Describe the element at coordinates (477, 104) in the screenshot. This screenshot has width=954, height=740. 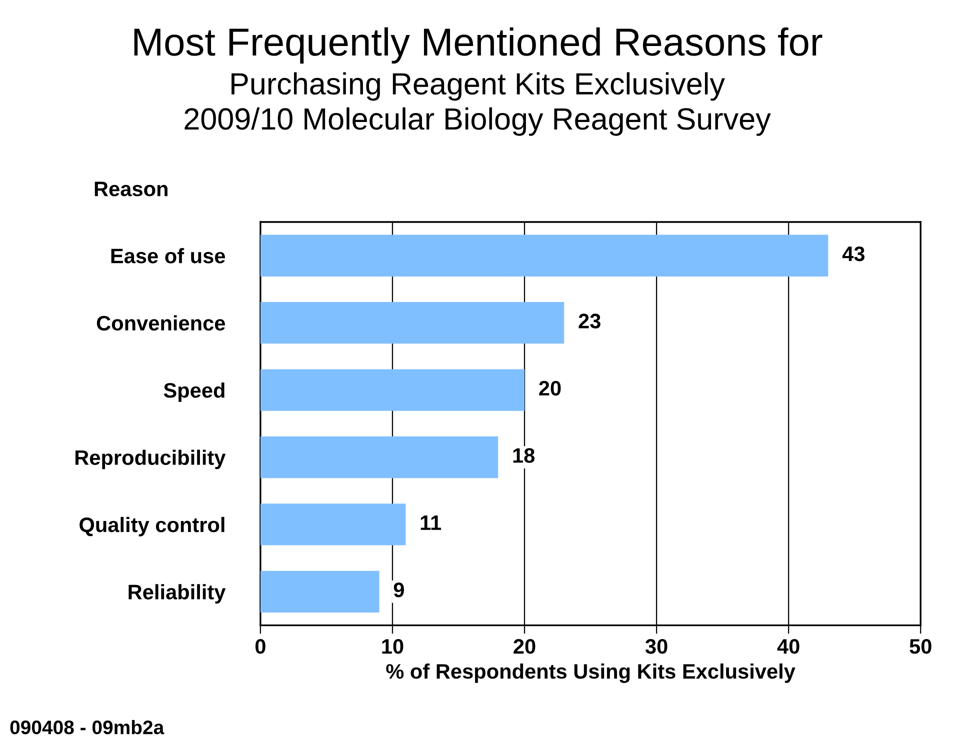
I see `chart-subtitle: Purchasing Reagent Kits Exclusively 2009/10 Molecular Biology Reagent Survey` at that location.